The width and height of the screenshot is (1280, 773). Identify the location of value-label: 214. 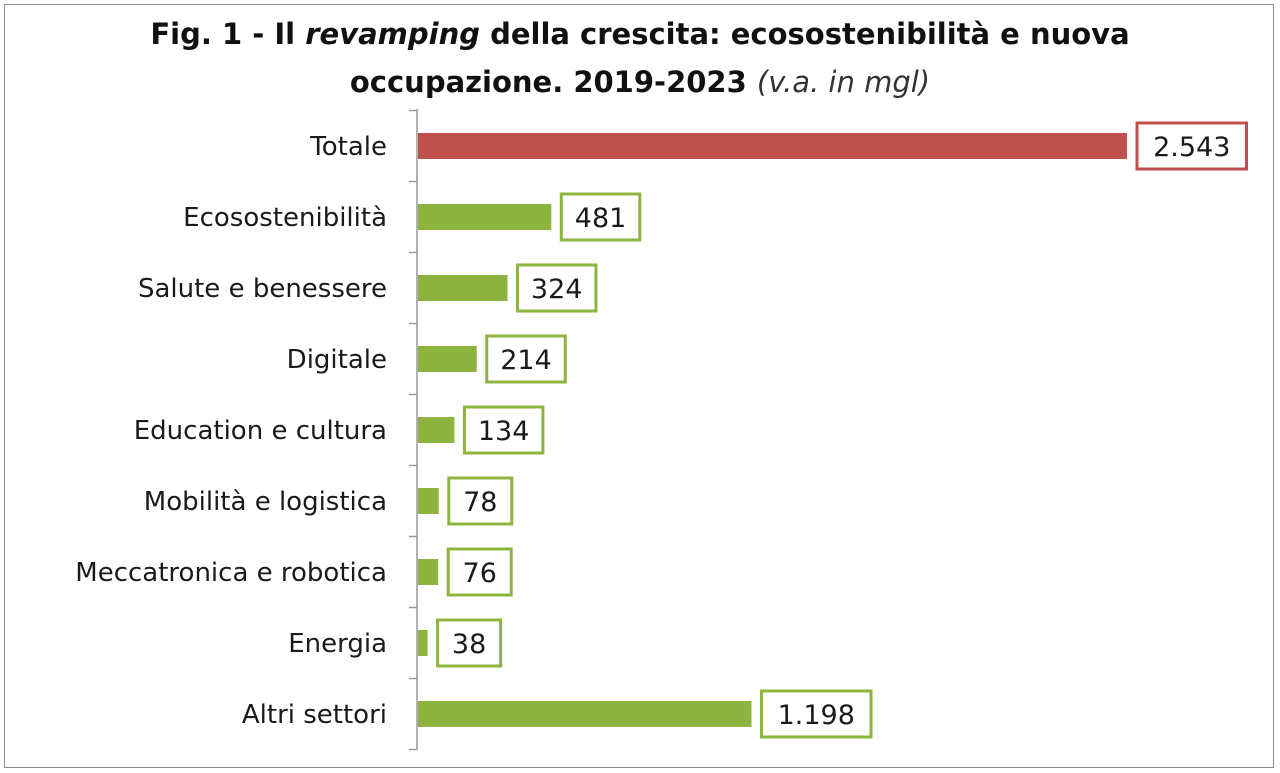
(526, 360).